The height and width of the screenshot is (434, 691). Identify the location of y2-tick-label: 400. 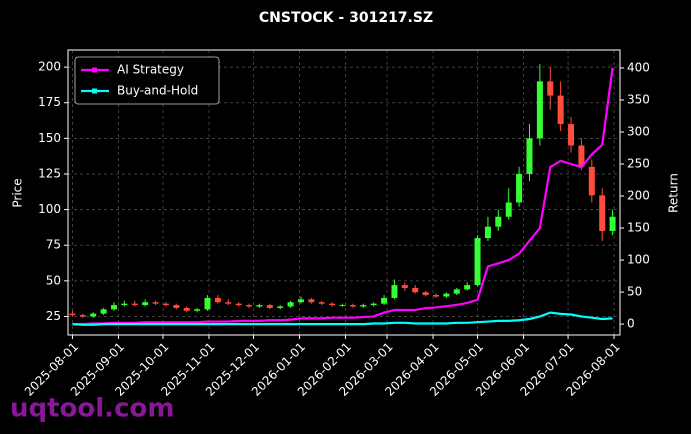
(638, 67).